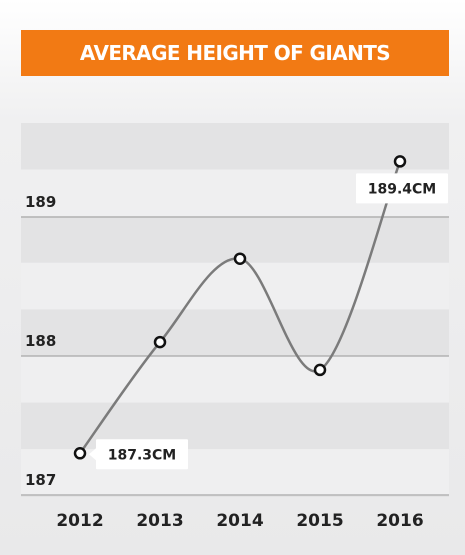 This screenshot has width=465, height=555. What do you see at coordinates (159, 521) in the screenshot?
I see `x-tick-label: 2013` at bounding box center [159, 521].